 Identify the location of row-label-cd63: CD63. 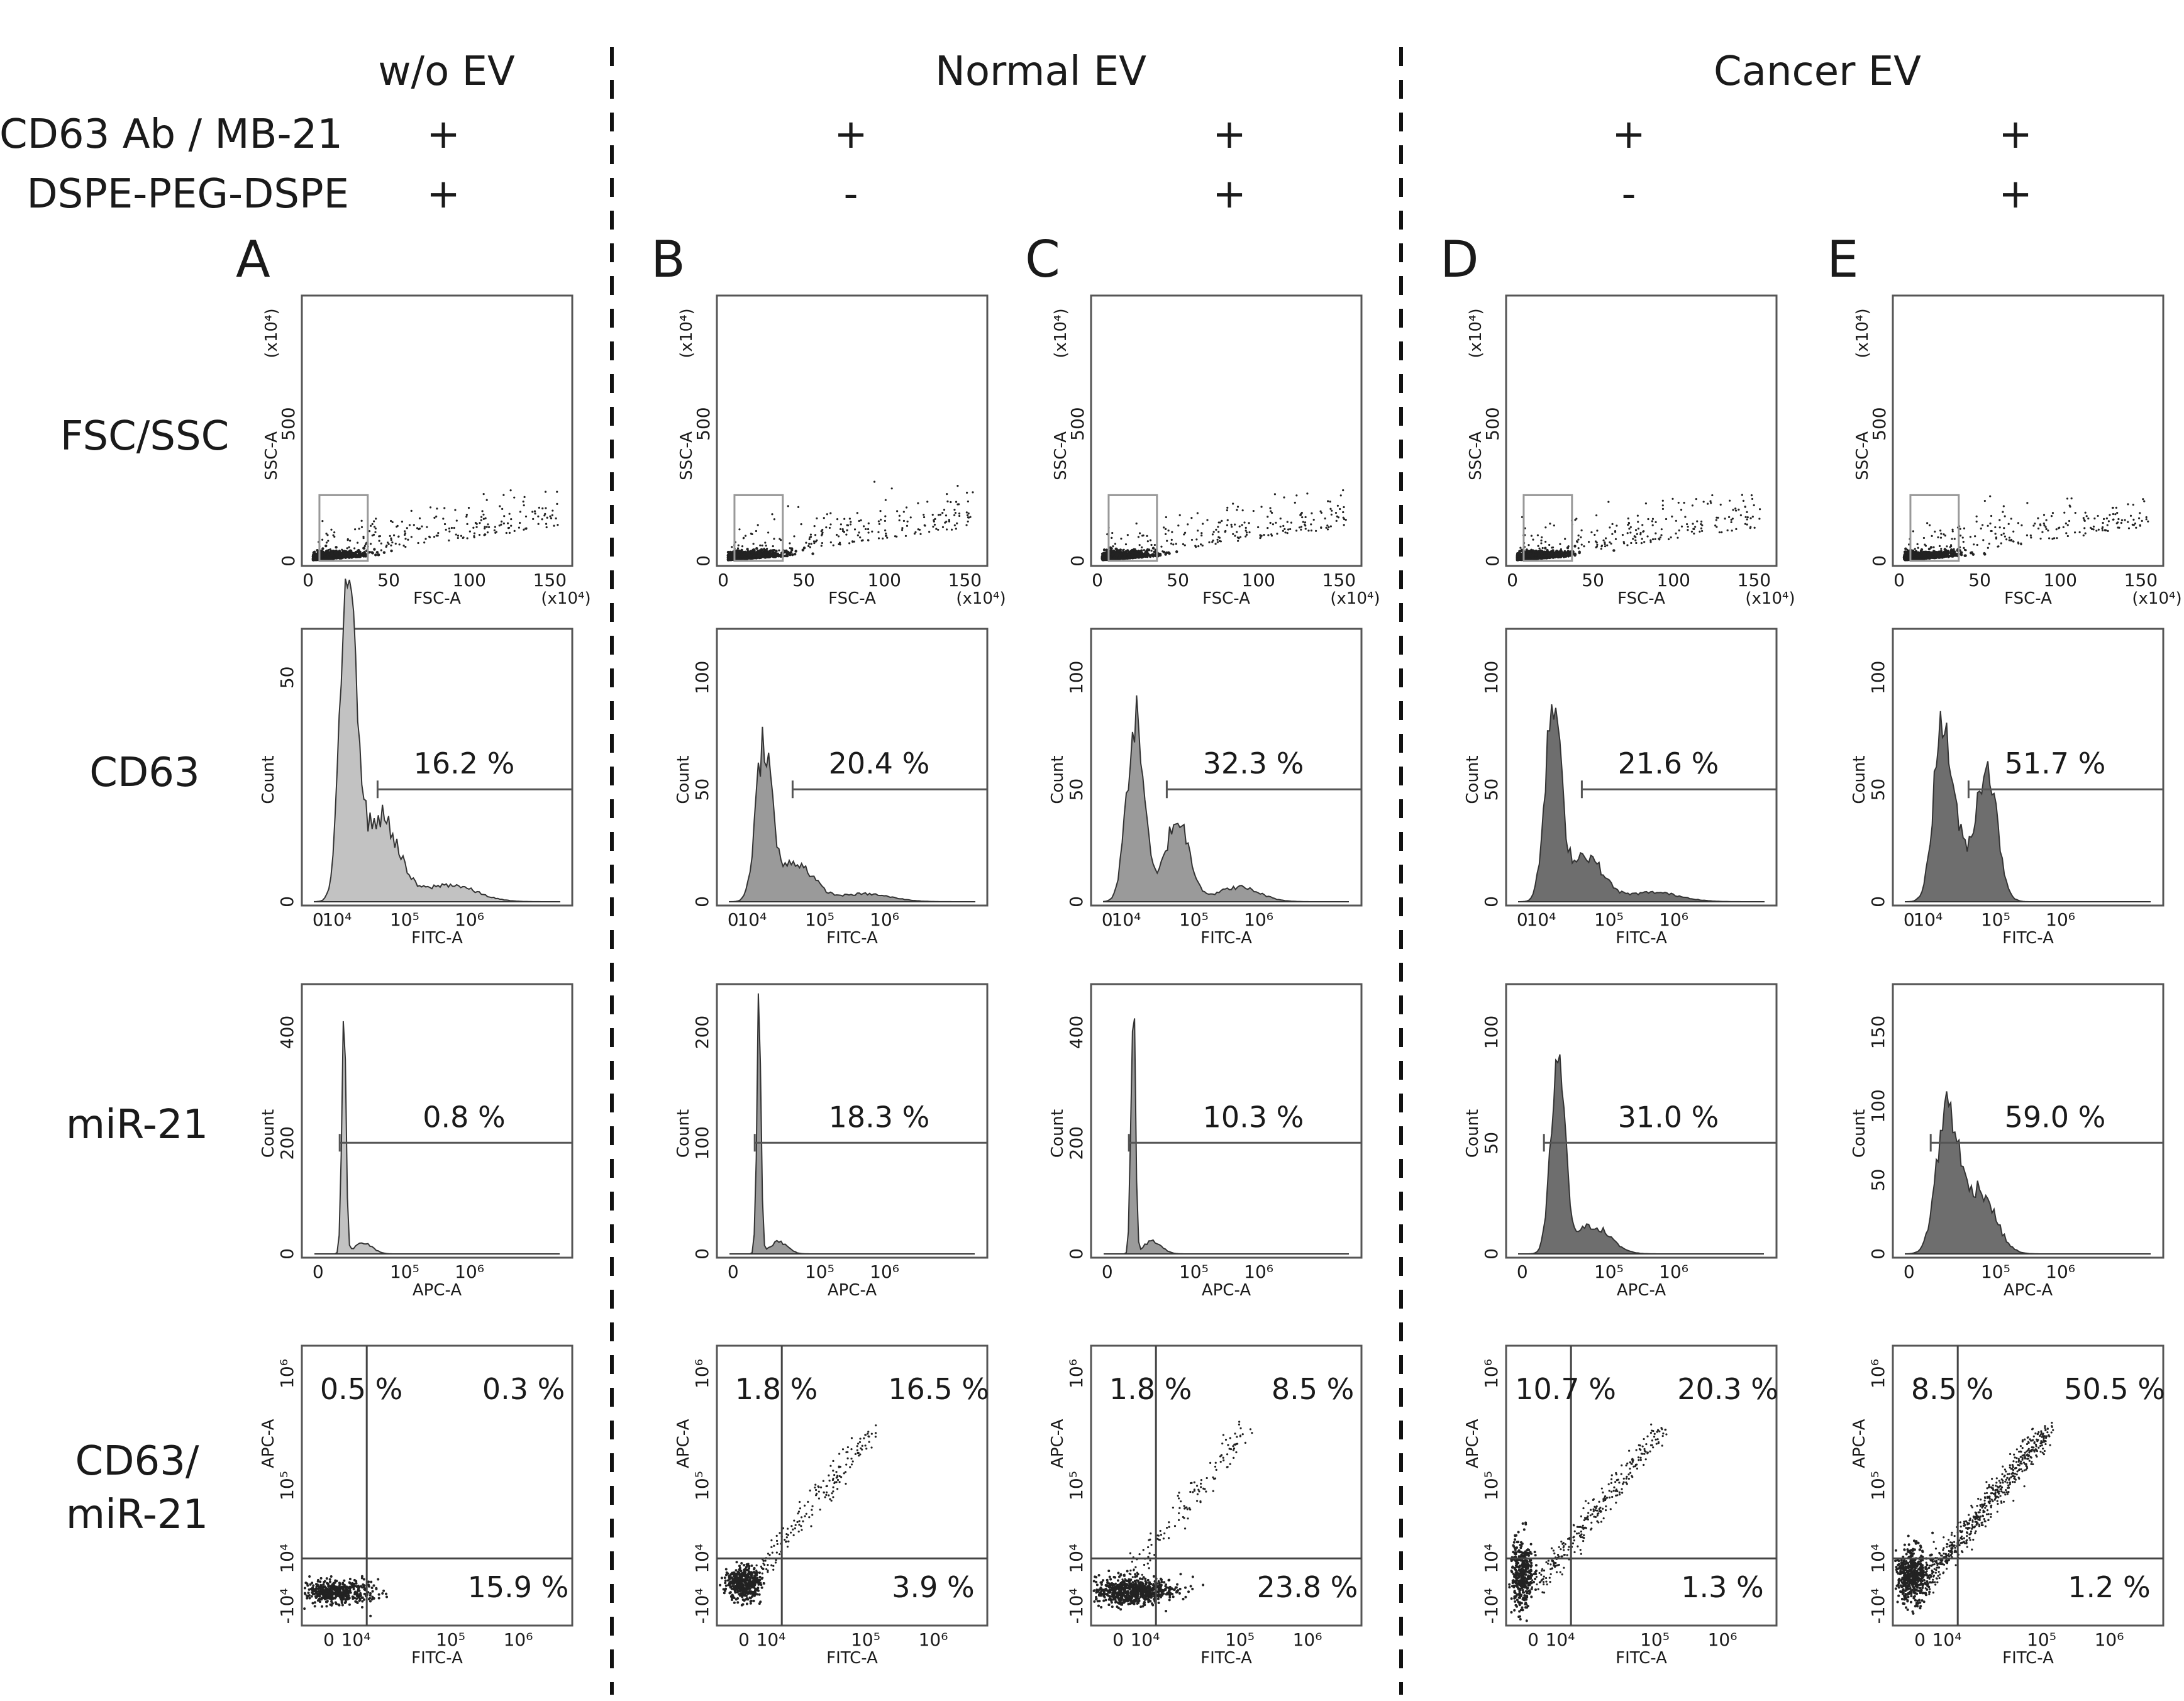
(144, 773).